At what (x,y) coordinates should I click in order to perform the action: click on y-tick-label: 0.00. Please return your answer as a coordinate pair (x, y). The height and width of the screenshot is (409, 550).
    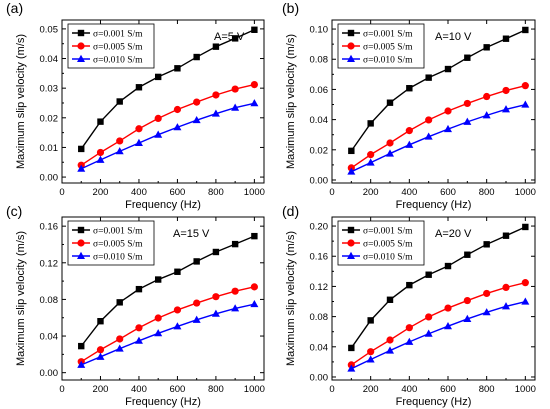
    Looking at the image, I should click on (319, 377).